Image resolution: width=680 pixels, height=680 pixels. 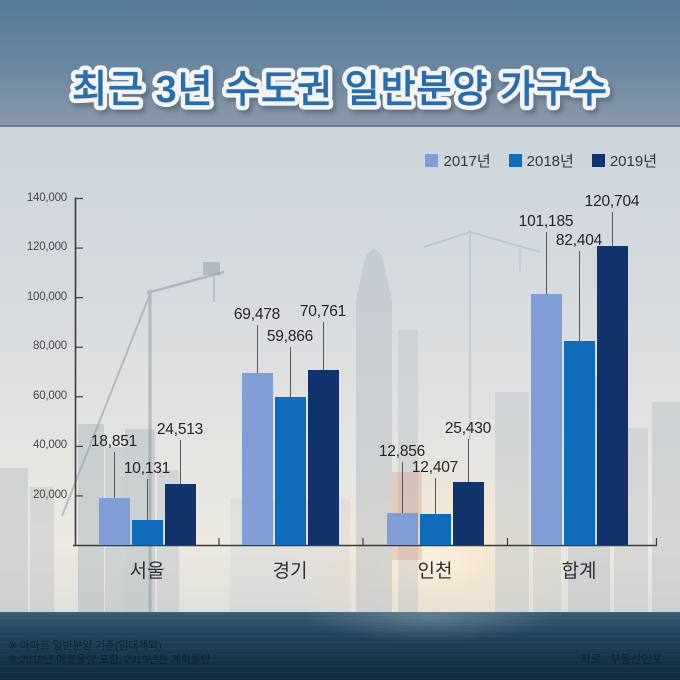 I want to click on bar-2017-gyeonggi, so click(x=257, y=458).